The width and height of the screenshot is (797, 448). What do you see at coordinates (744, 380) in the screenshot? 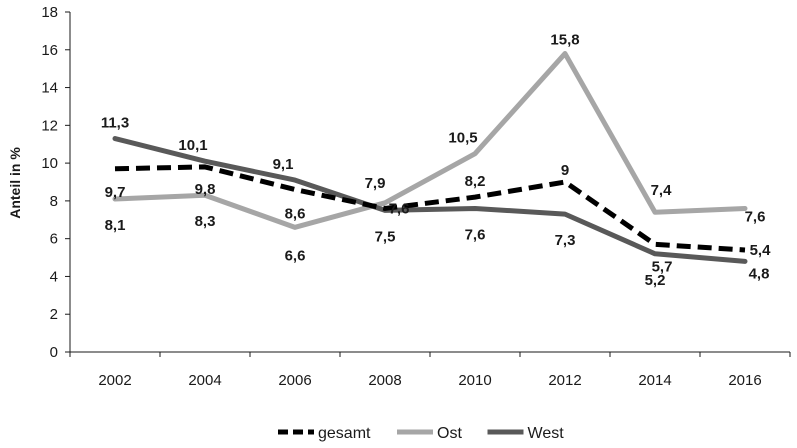
I see `x-tick-label: 2016` at bounding box center [744, 380].